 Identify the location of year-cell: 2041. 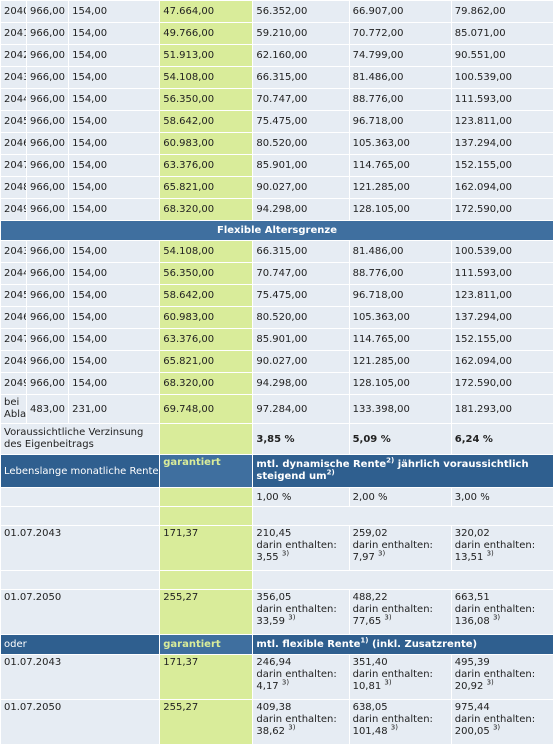
(14, 33).